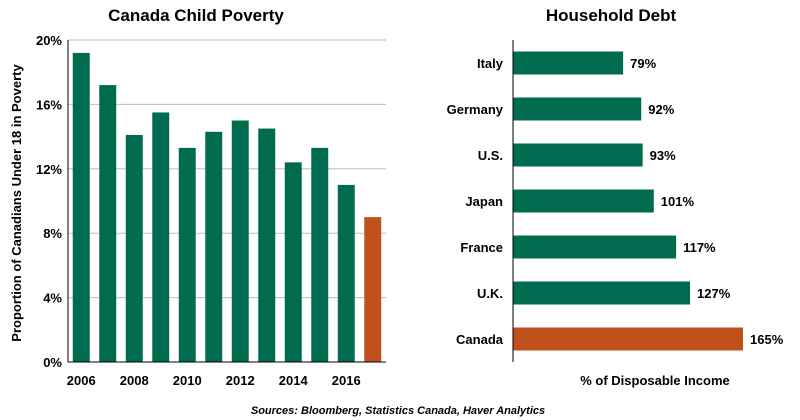  Describe the element at coordinates (578, 155) in the screenshot. I see `bar-us` at that location.